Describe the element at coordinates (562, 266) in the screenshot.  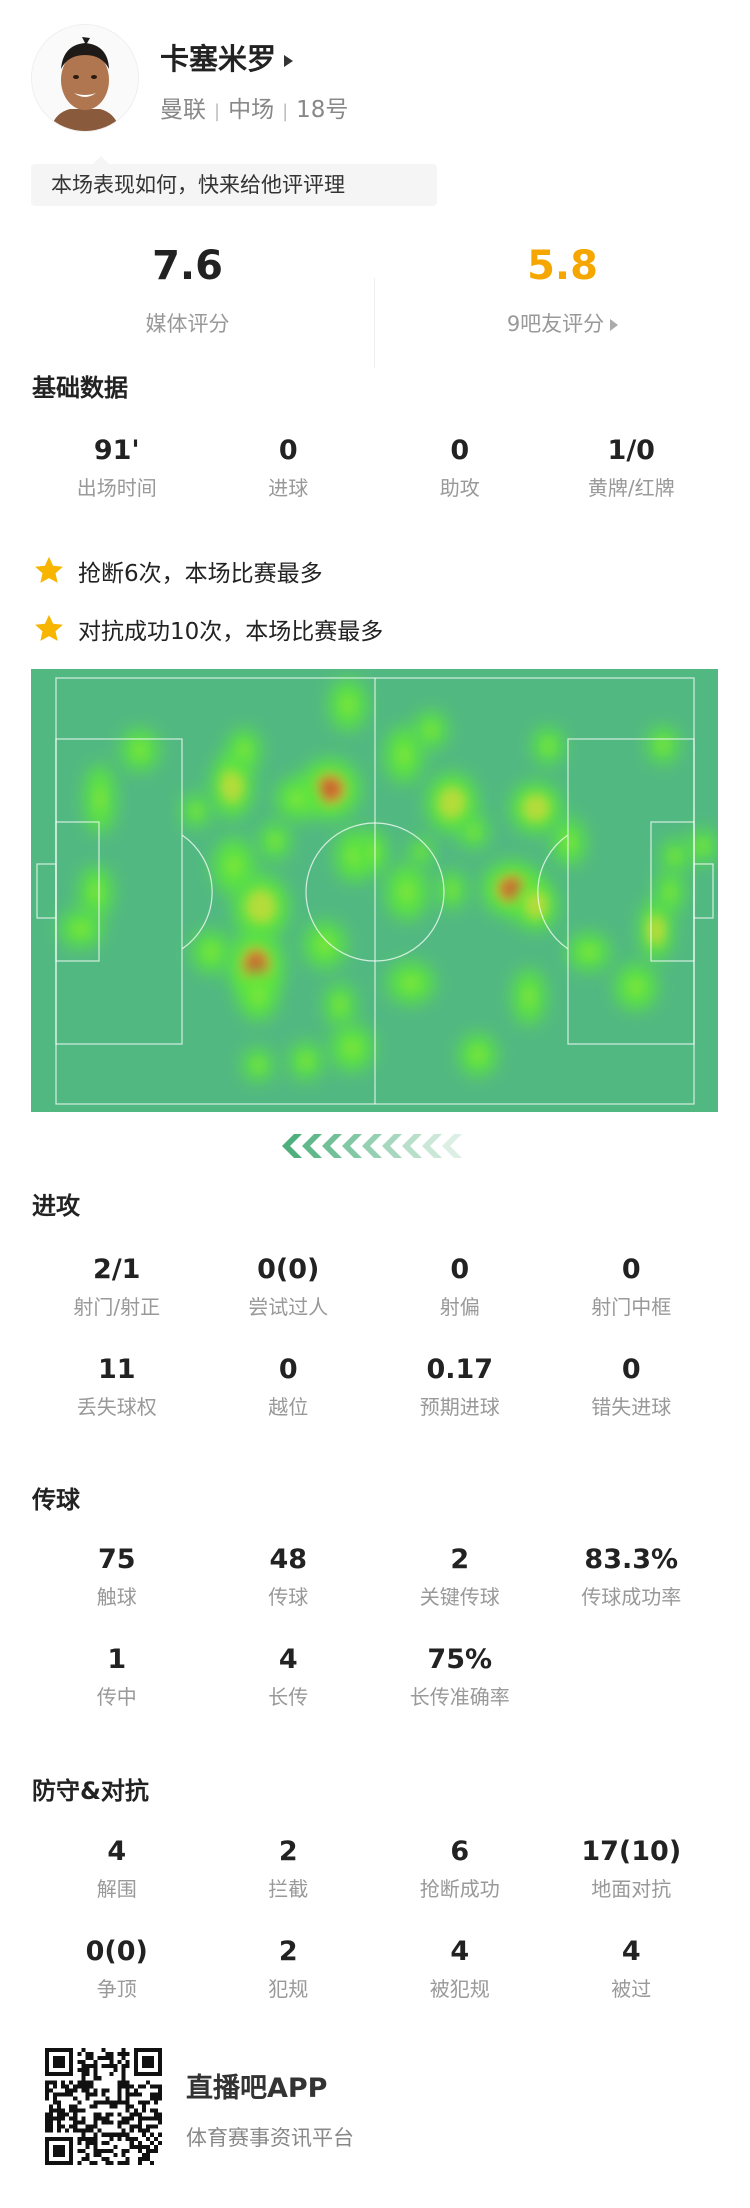
I see `fan-rating-value: 5.8` at that location.